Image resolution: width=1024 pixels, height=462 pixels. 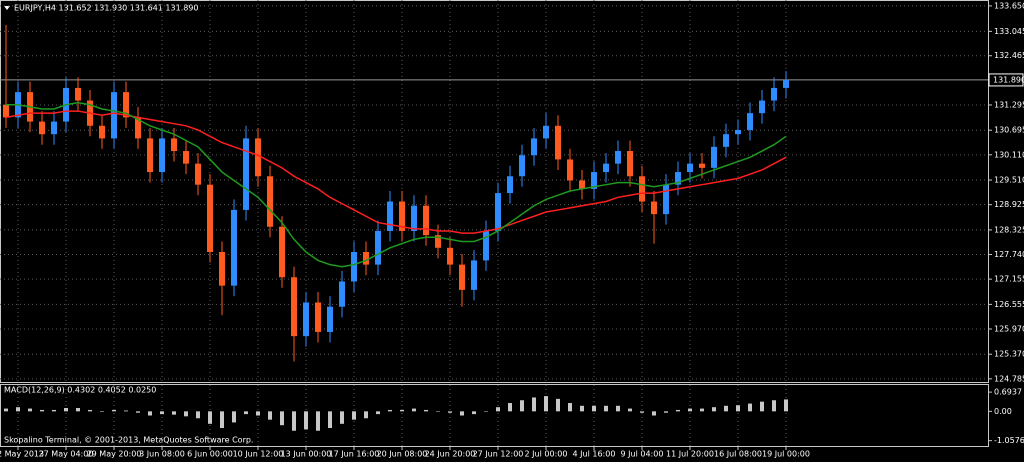 What do you see at coordinates (1008, 392) in the screenshot?
I see `y-tick-label: 0.6937` at bounding box center [1008, 392].